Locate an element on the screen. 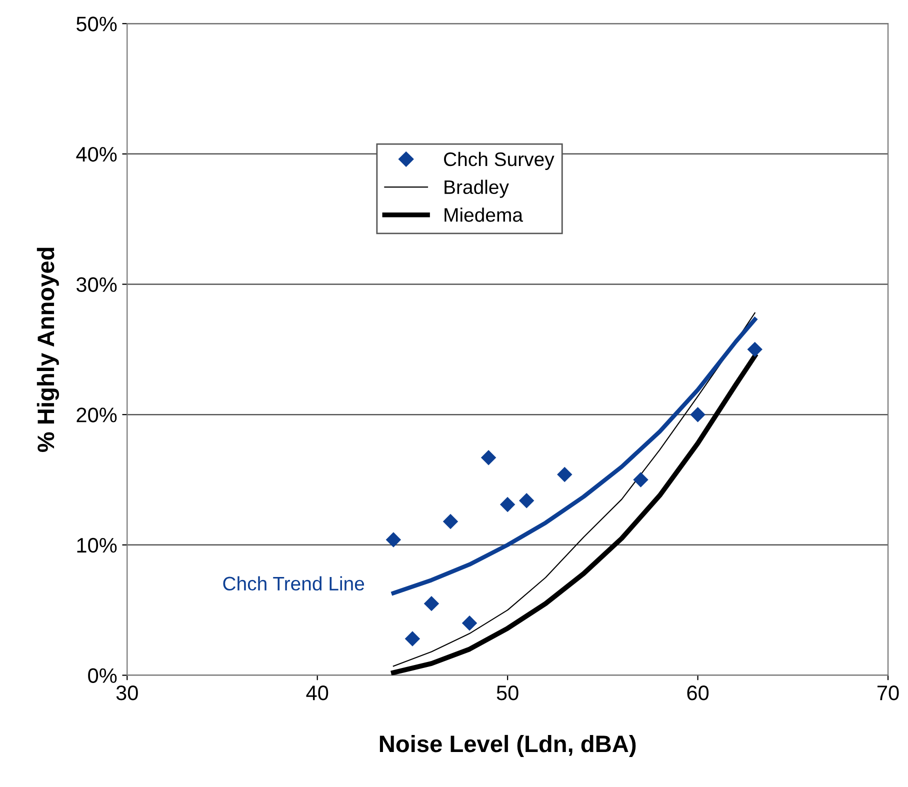 The image size is (908, 787). x-tick-label: 40 is located at coordinates (317, 693).